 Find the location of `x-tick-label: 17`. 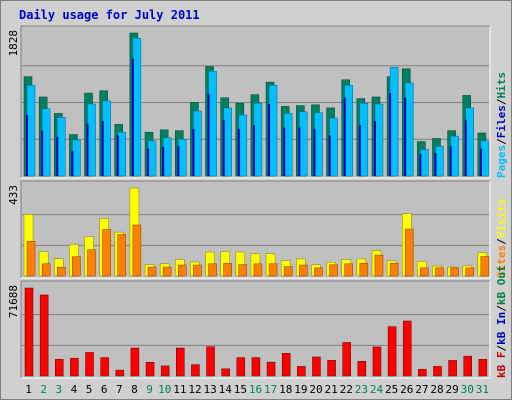

x-tick-label: 17 is located at coordinates (270, 389).